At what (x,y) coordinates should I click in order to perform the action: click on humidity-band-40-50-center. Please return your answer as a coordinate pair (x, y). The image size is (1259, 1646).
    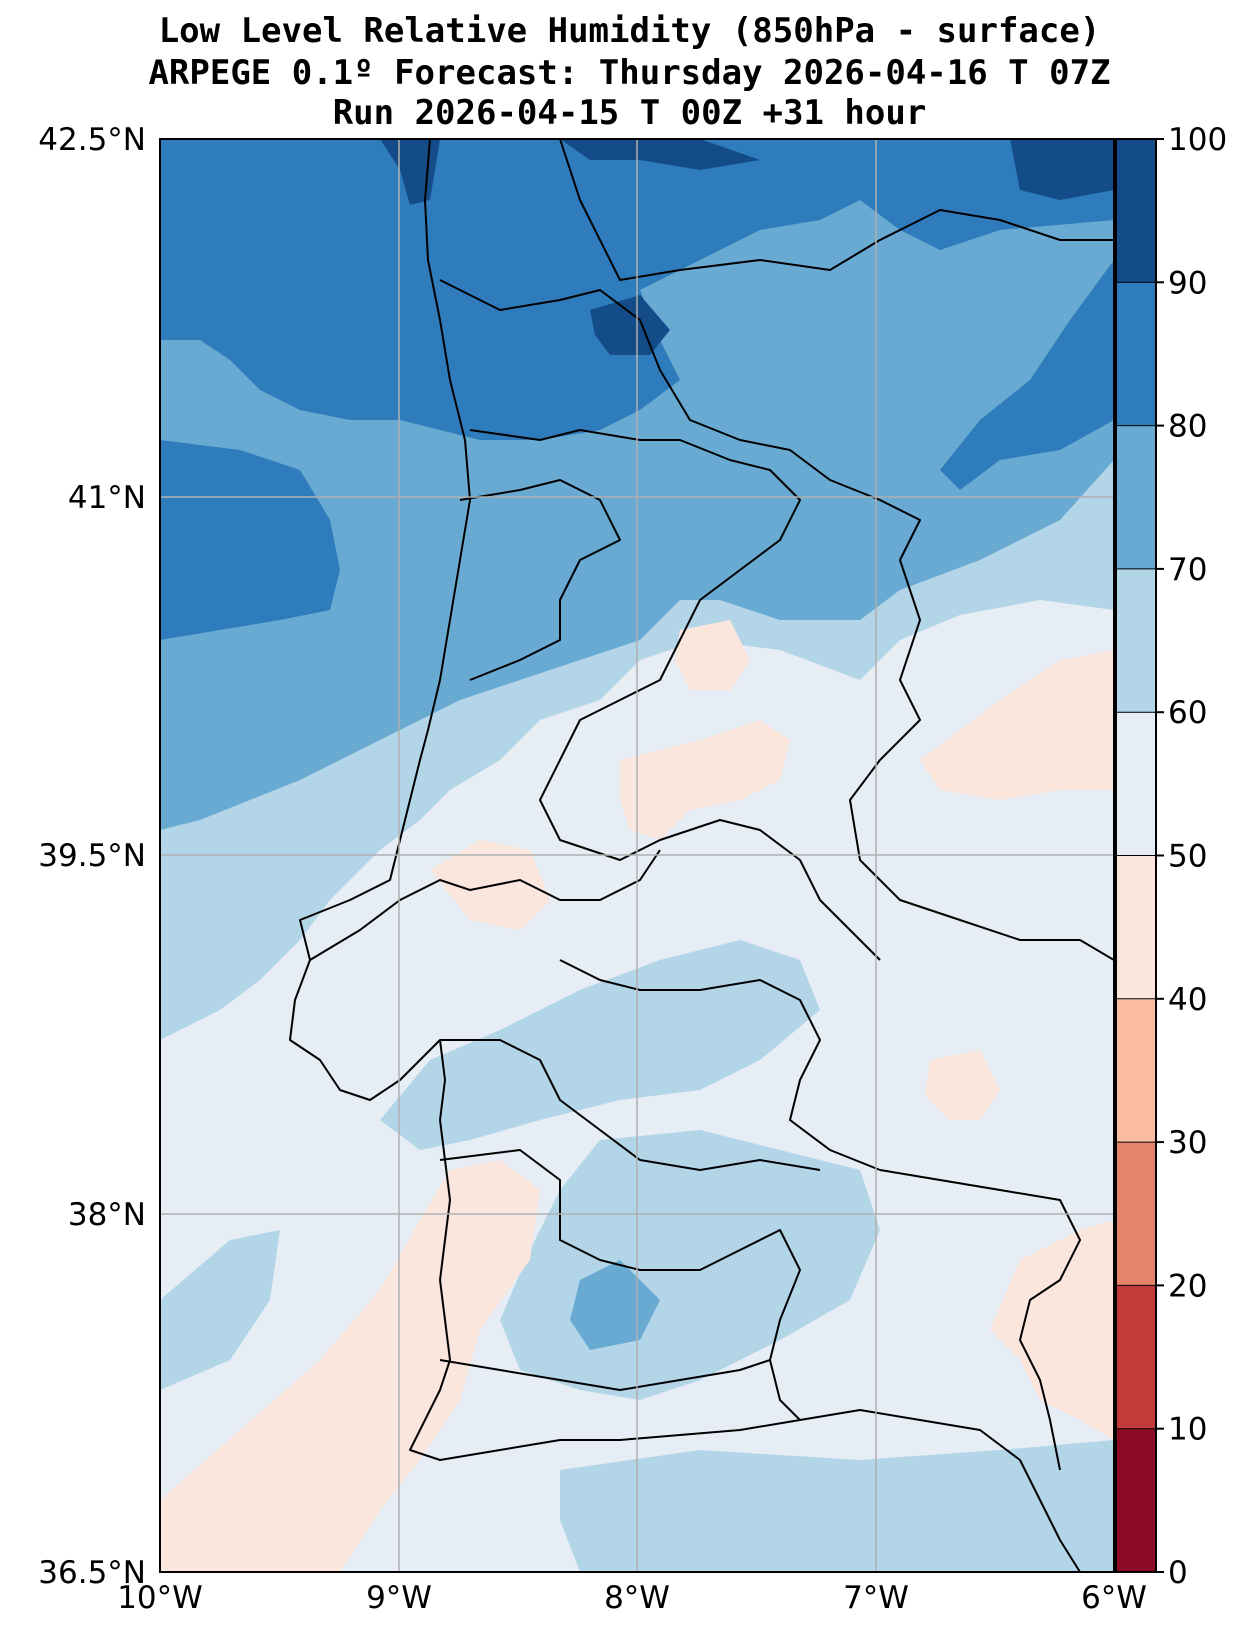
    Looking at the image, I should click on (705, 780).